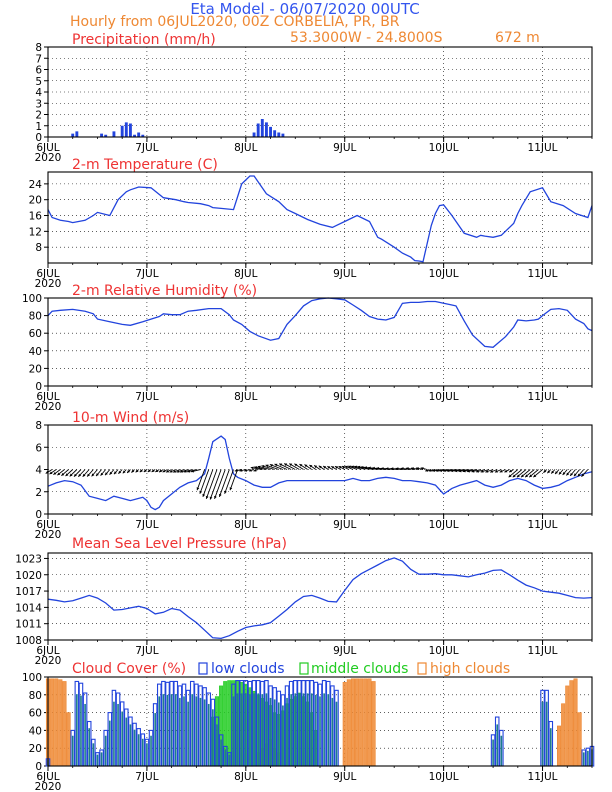  Describe the element at coordinates (164, 291) in the screenshot. I see `panel-title-rh: 2-m Relative Humidity (%)` at that location.